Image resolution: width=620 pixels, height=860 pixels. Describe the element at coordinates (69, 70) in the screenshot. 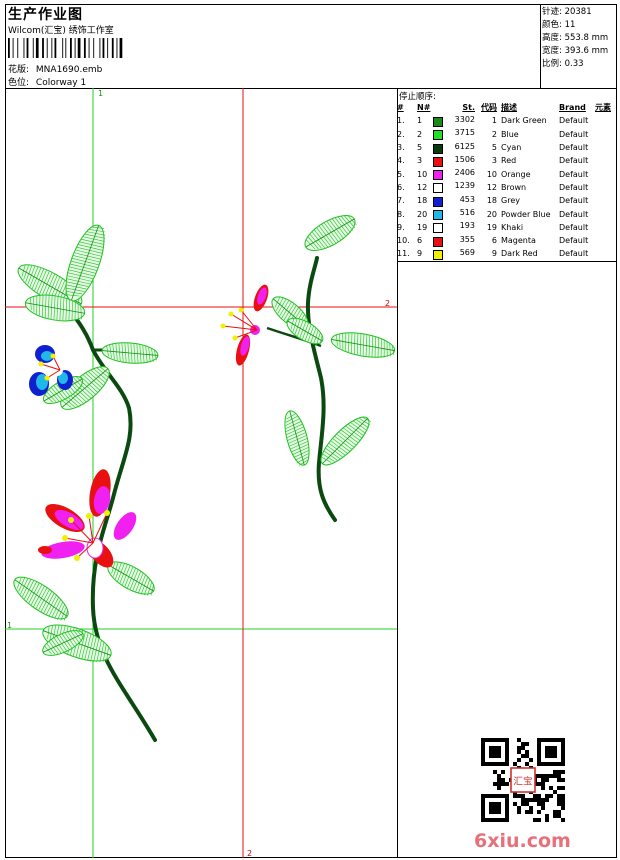

I see `design-file: MNA1690.emb` at that location.